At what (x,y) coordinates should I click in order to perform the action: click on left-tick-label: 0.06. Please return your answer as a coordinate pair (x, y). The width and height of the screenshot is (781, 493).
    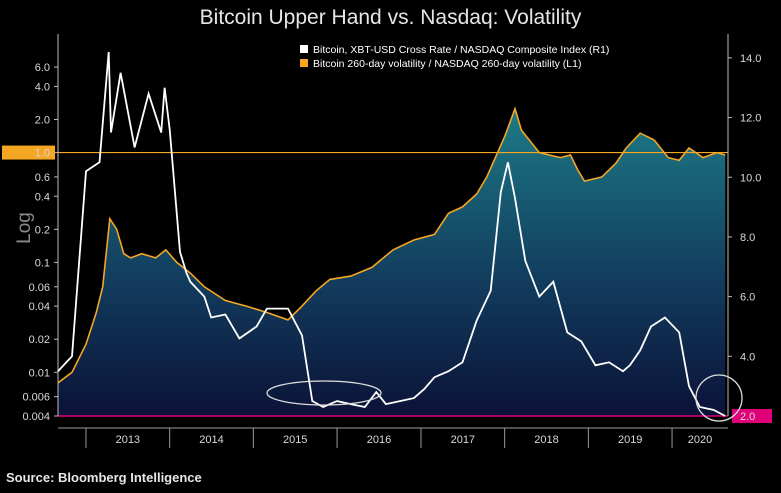
    Looking at the image, I should click on (39, 288).